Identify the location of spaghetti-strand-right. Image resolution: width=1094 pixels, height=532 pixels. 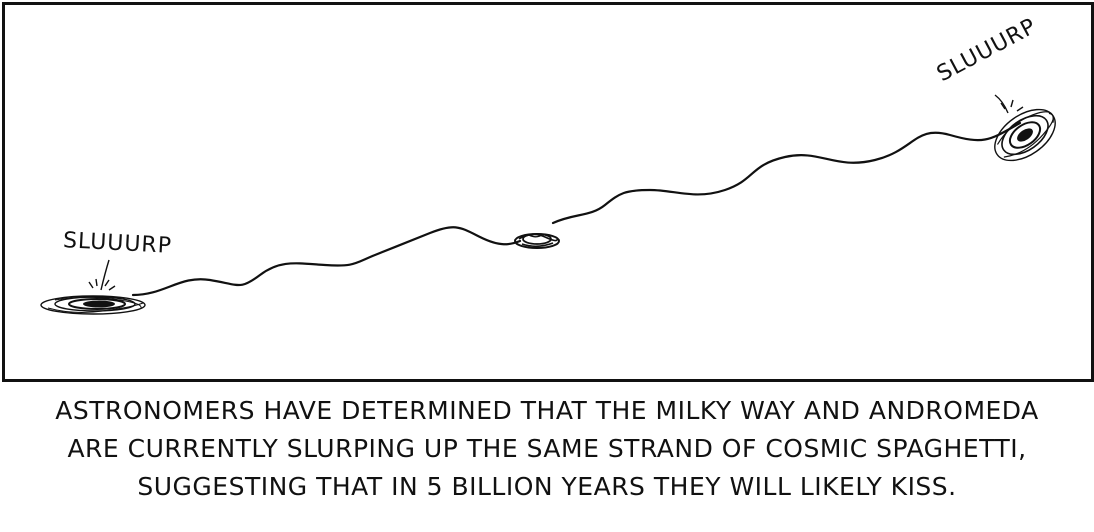
(786, 173).